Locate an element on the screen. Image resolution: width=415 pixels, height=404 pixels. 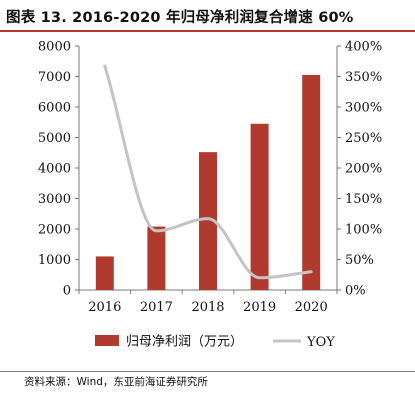
y2-tick-label: 400% is located at coordinates (363, 47).